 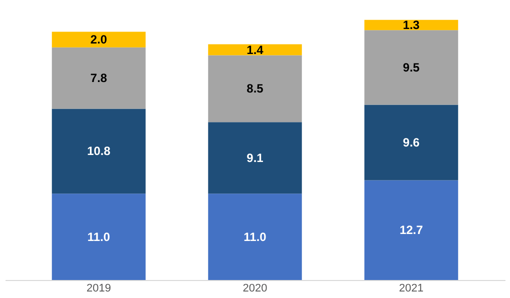 I want to click on data-label: 9.1, so click(x=255, y=157).